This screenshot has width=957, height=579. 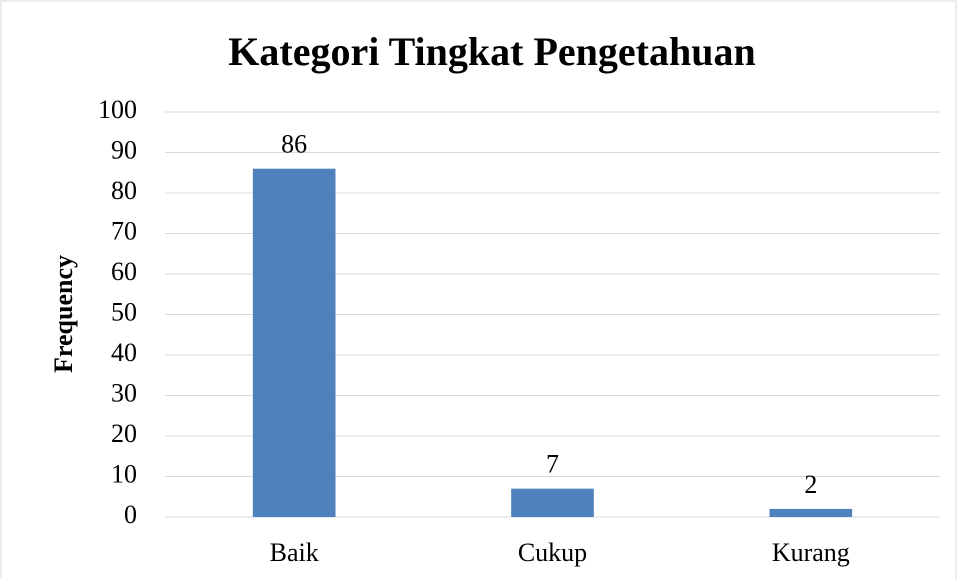 I want to click on data-label: 7, so click(x=552, y=464).